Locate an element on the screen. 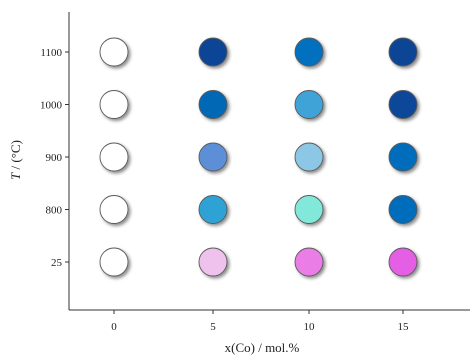 This screenshot has height=356, width=474. y-ticks: 1100 1000 900 800 25 is located at coordinates (54, 158).